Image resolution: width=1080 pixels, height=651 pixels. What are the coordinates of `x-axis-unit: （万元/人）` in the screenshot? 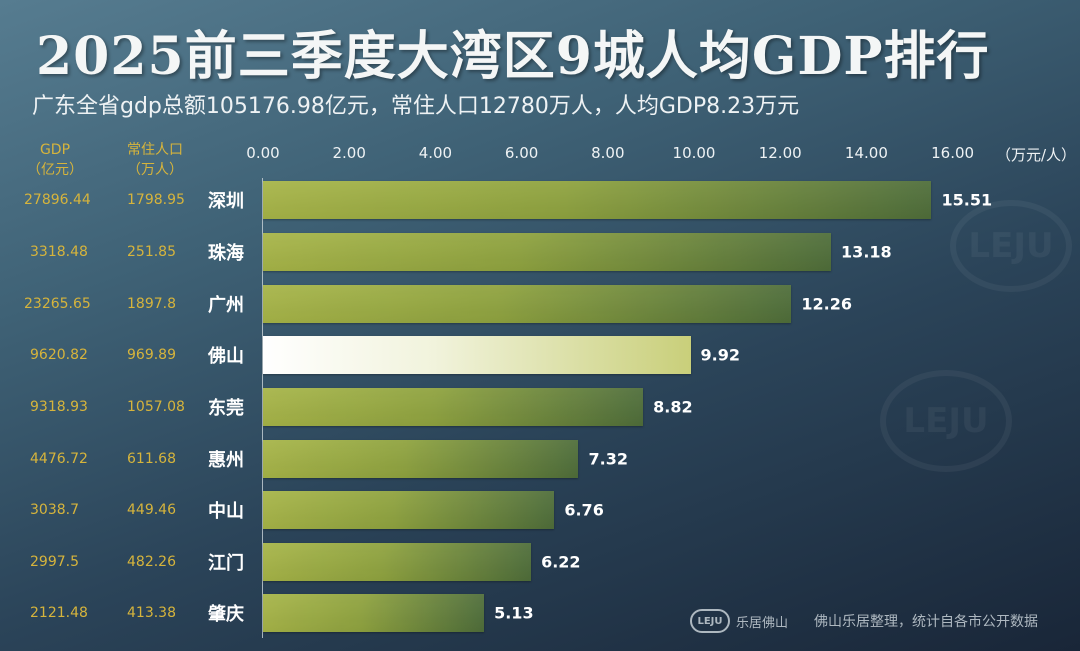 It's located at (1036, 155).